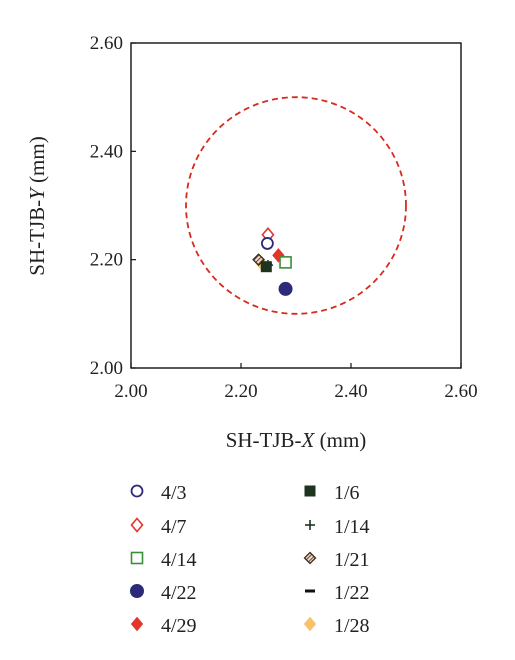 The width and height of the screenshot is (515, 660). Describe the element at coordinates (179, 626) in the screenshot. I see `legend-label: 4/29` at that location.